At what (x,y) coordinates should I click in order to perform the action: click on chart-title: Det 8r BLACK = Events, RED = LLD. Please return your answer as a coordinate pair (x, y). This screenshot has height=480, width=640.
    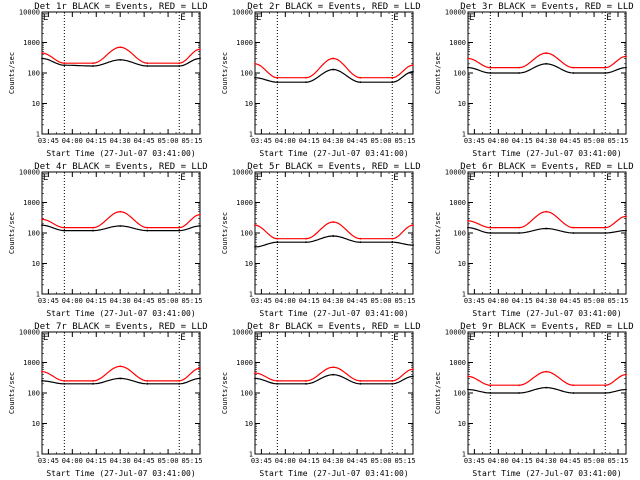
    Looking at the image, I should click on (333, 327).